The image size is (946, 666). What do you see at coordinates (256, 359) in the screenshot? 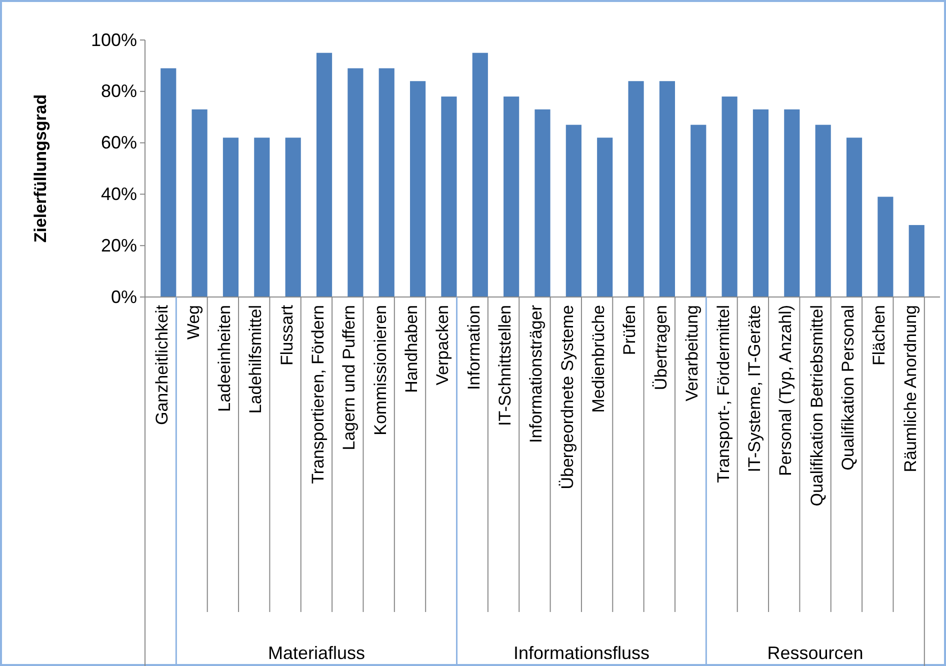
I see `x-tick-label: Ladehilfsmittel` at bounding box center [256, 359].